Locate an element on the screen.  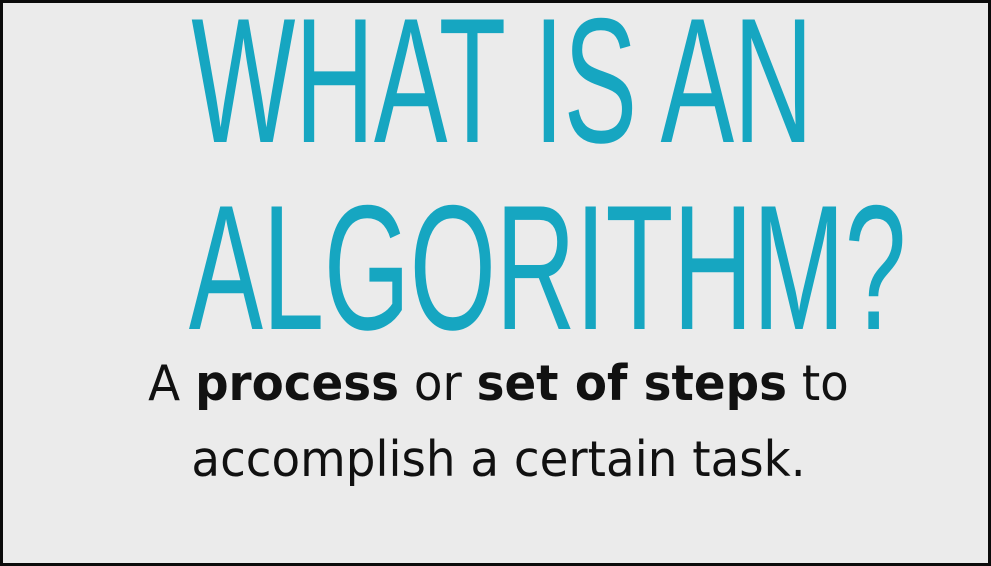
definition-term-set-of-steps: set of steps is located at coordinates (631, 383).